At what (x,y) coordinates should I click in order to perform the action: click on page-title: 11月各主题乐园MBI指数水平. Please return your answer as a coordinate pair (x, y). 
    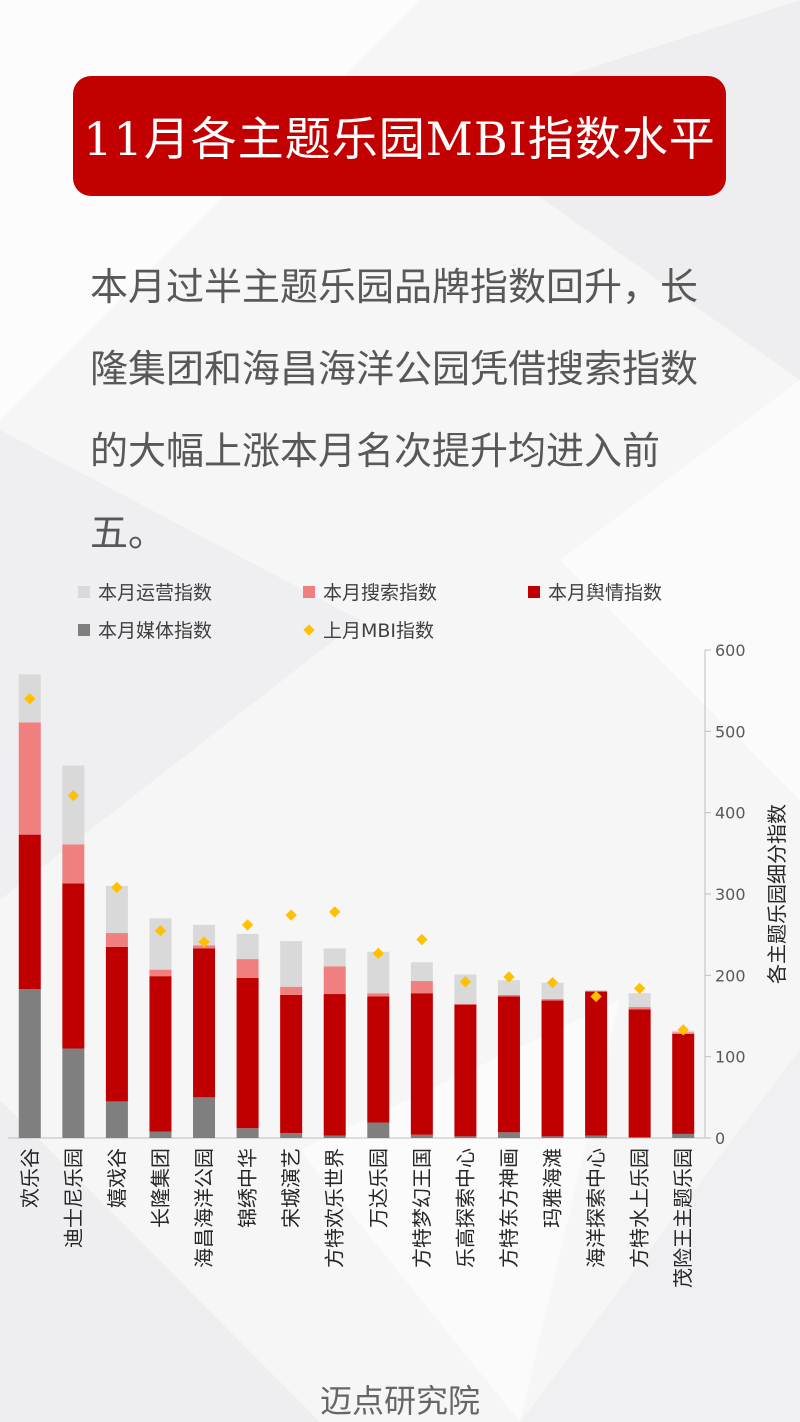
    Looking at the image, I should click on (399, 139).